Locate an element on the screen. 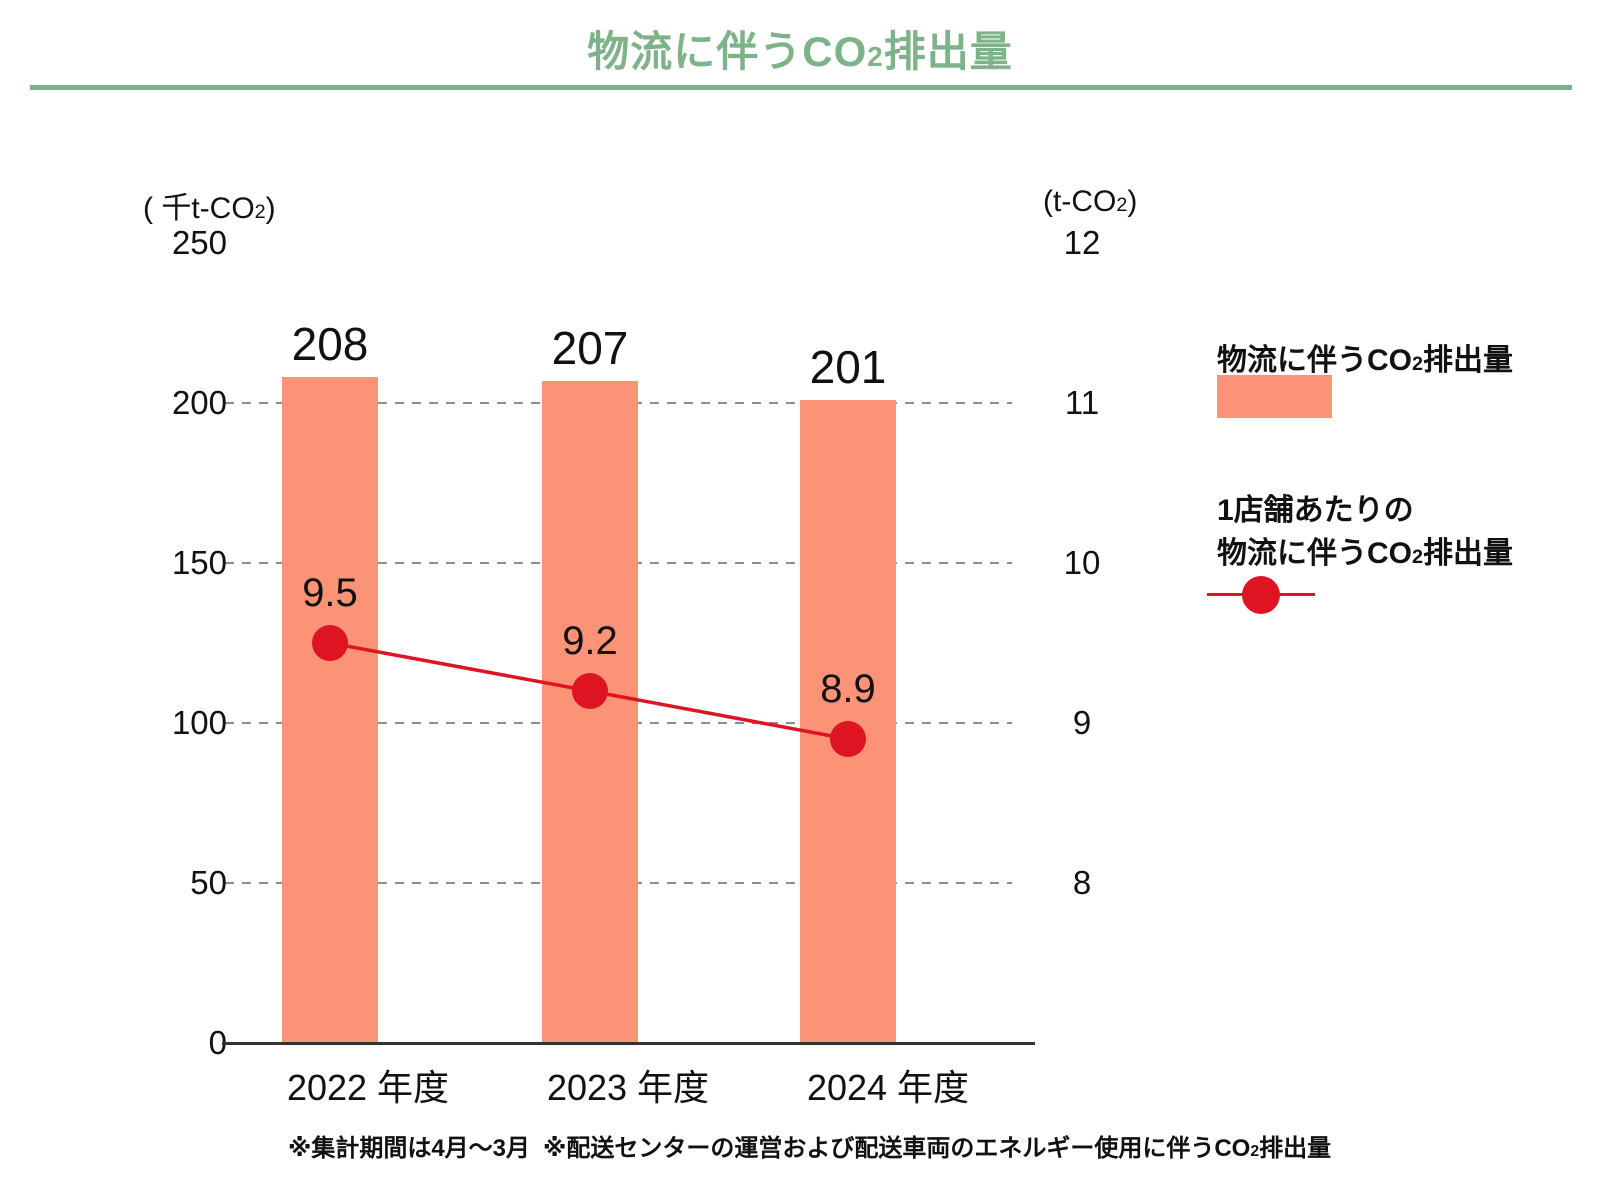 This screenshot has width=1600, height=1187. legend-bar-text-2: 排出量 is located at coordinates (1468, 360).